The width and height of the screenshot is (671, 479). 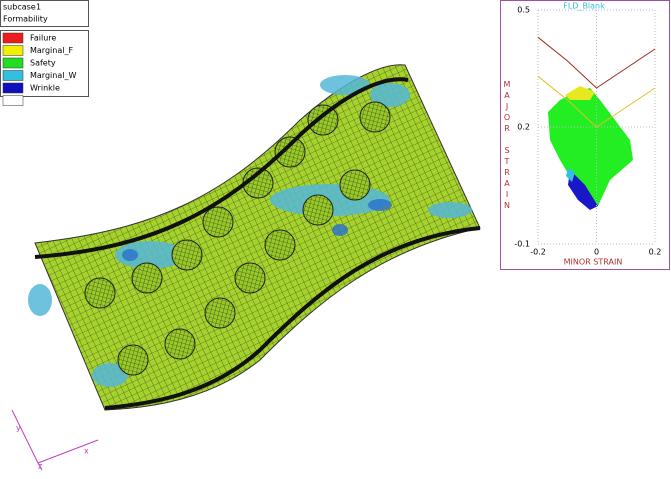 I want to click on triad: x y z, so click(x=55, y=440).